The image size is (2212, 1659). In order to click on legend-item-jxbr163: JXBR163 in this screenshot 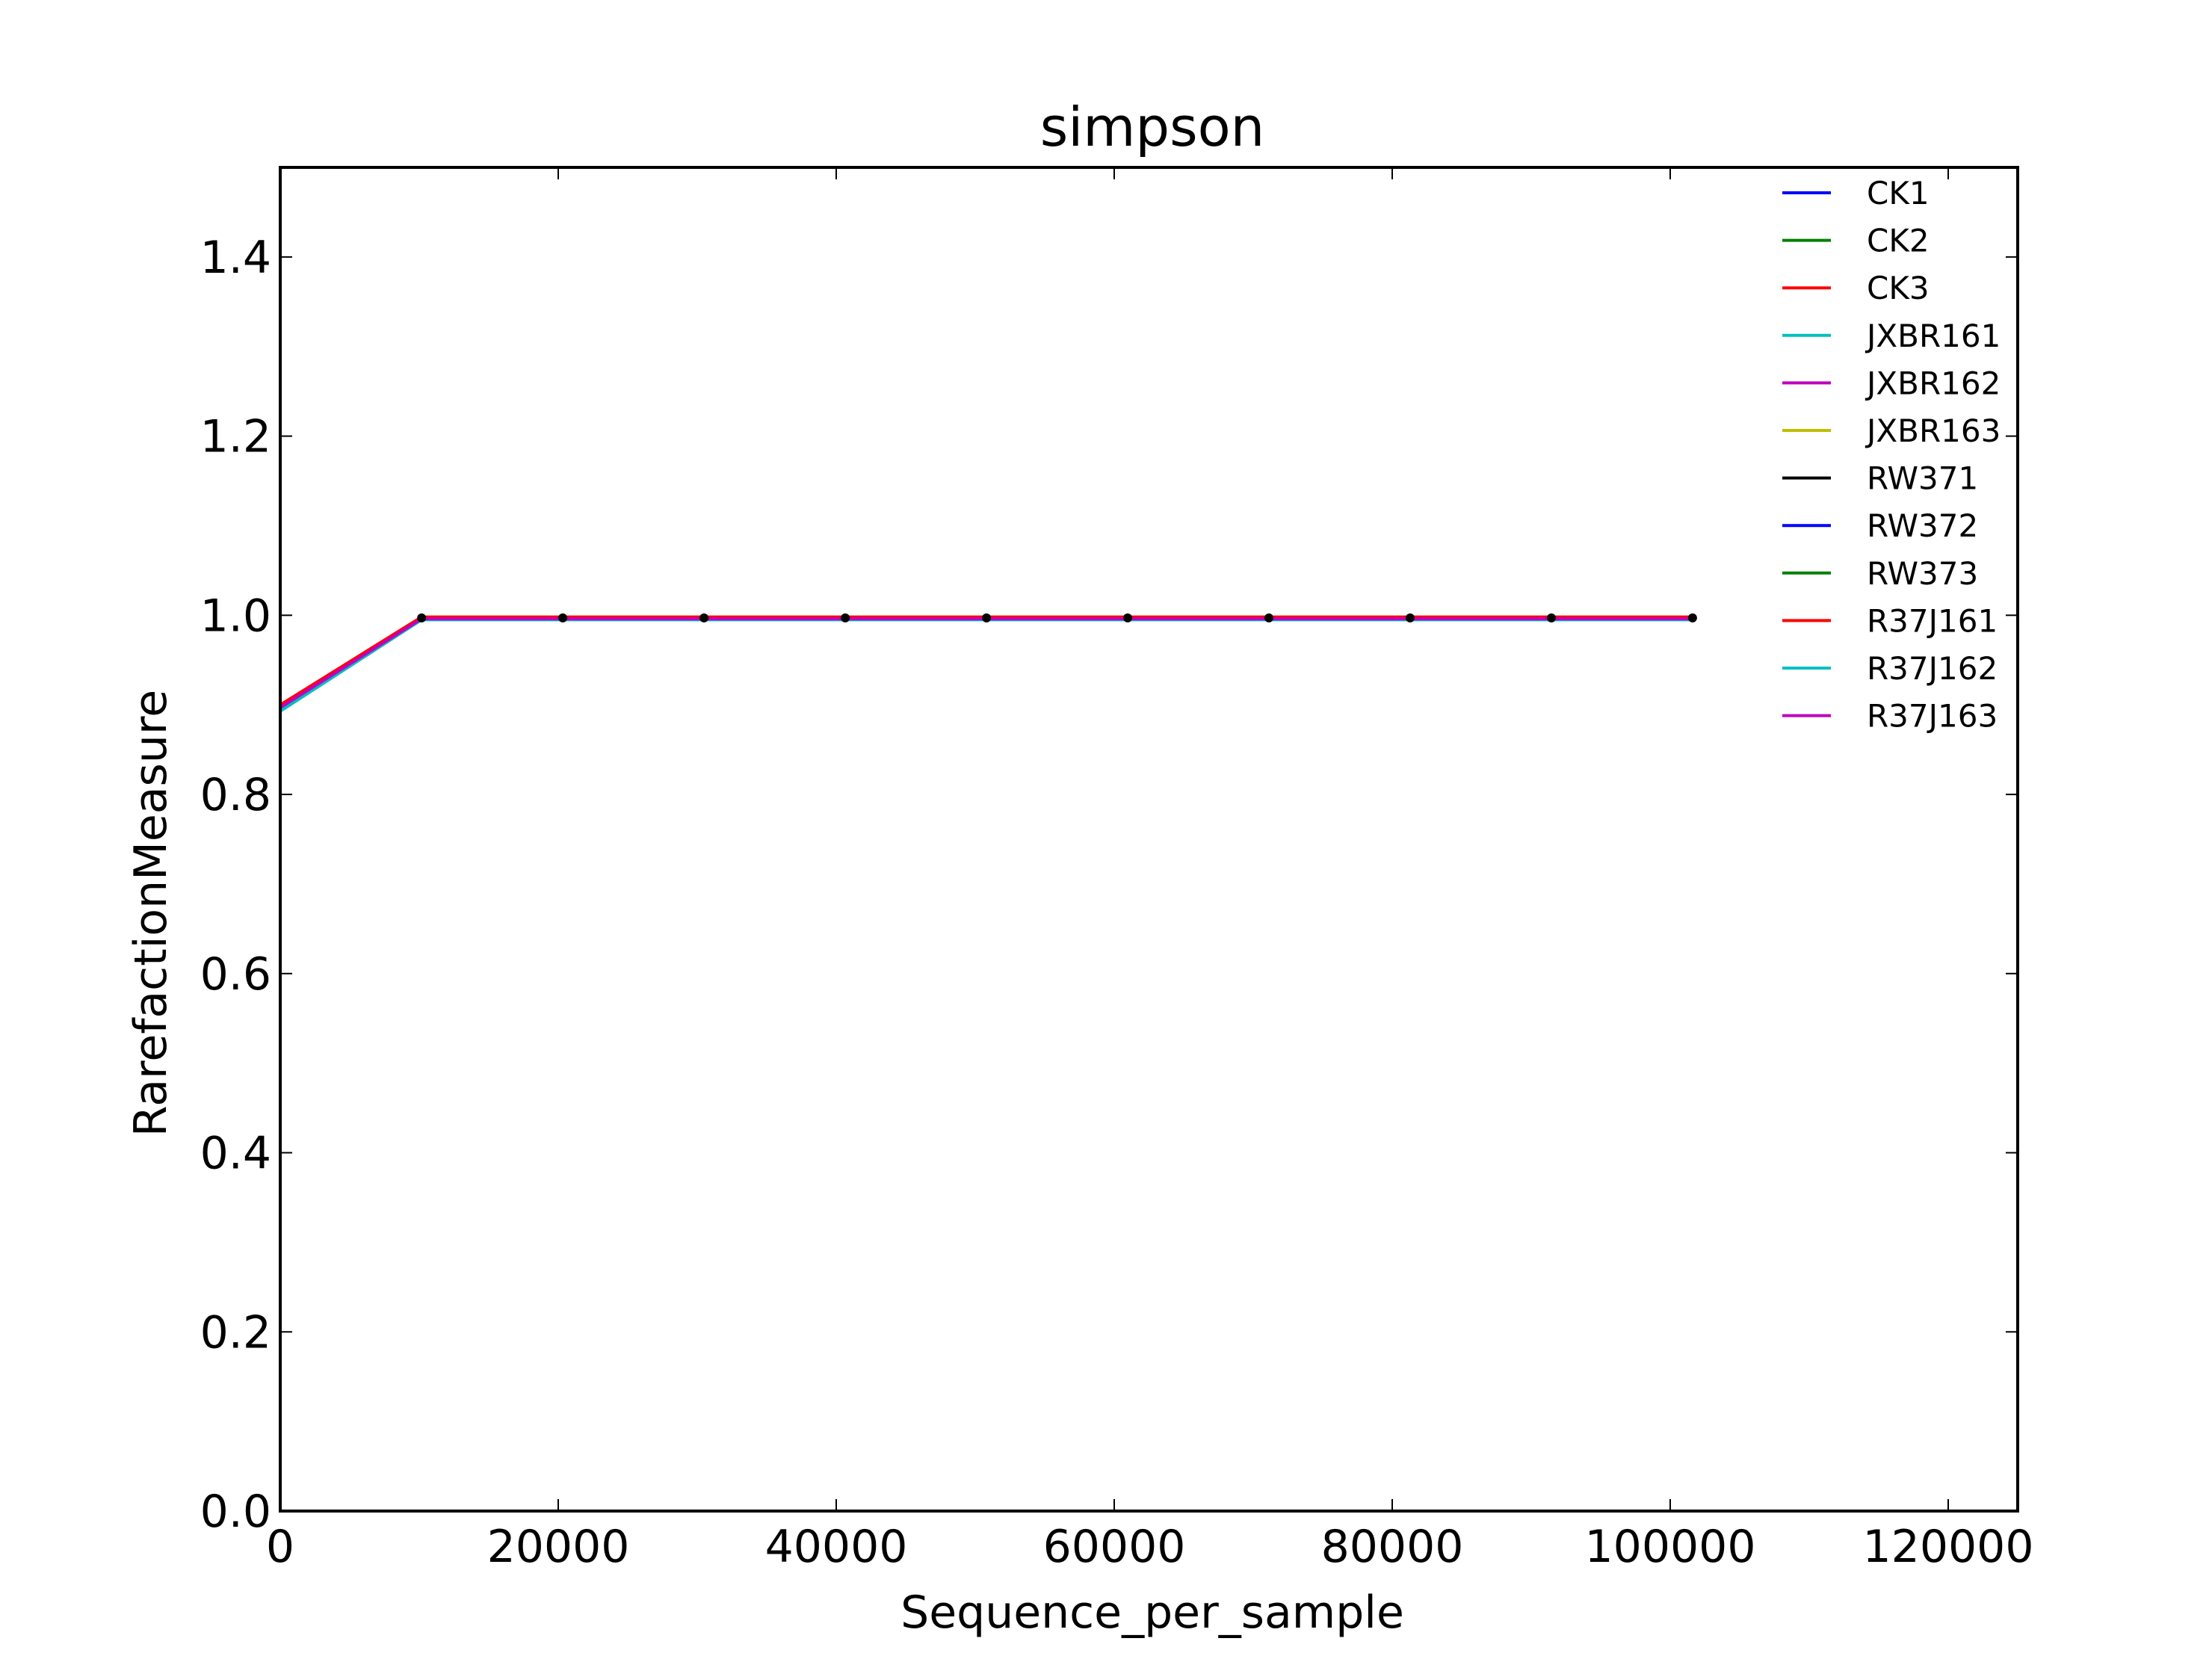, I will do `click(1891, 431)`.